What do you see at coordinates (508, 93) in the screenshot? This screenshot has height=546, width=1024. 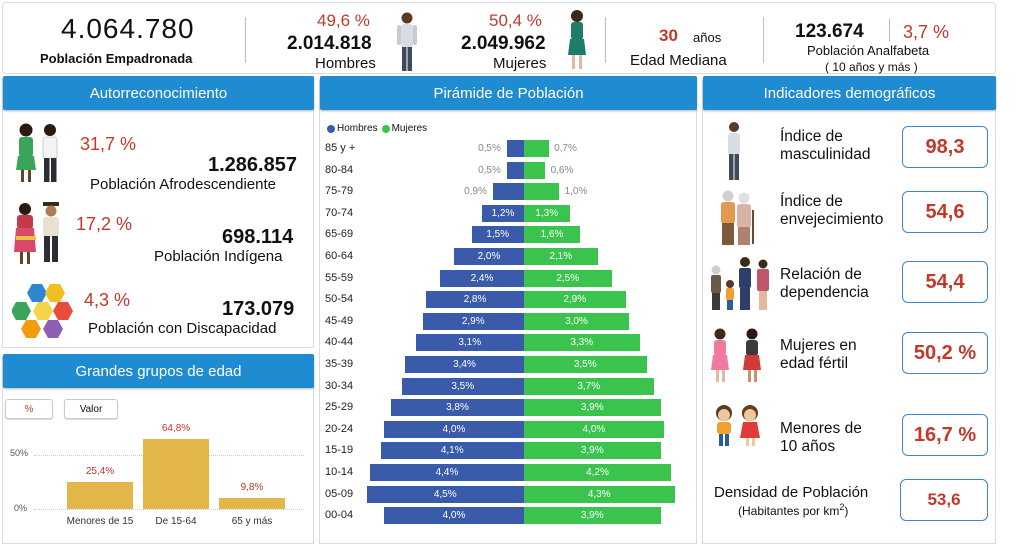 I see `pyramid-header: Pirámide de Población` at bounding box center [508, 93].